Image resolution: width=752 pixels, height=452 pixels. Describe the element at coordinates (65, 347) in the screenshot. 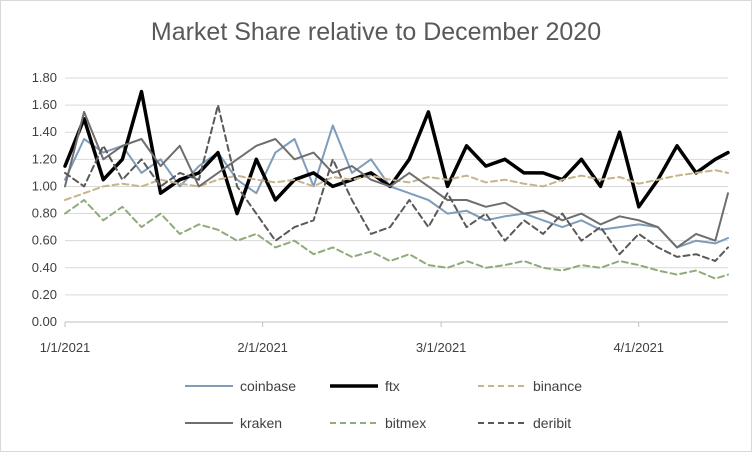

I see `x-tick-label: 1/1/2021` at that location.